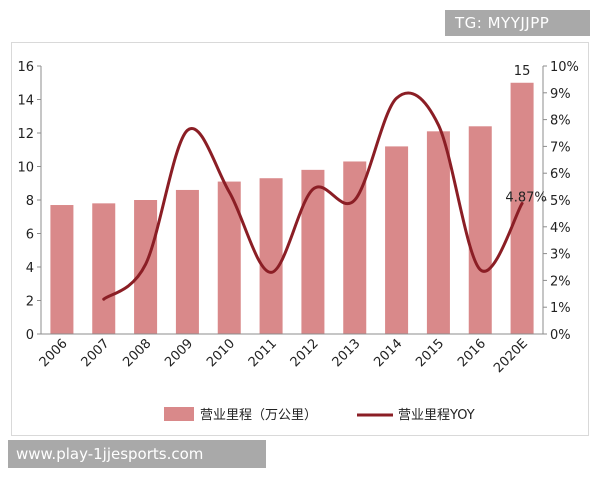 This screenshot has width=600, height=480. What do you see at coordinates (397, 240) in the screenshot?
I see `bar-2014` at bounding box center [397, 240].